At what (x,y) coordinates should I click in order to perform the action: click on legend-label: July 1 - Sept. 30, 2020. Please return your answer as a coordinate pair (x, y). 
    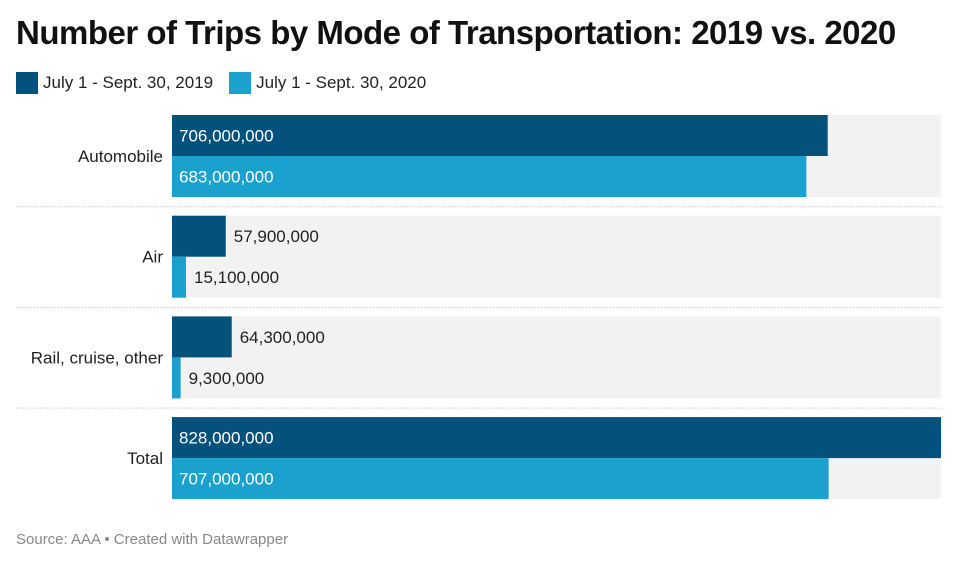
    Looking at the image, I should click on (341, 82).